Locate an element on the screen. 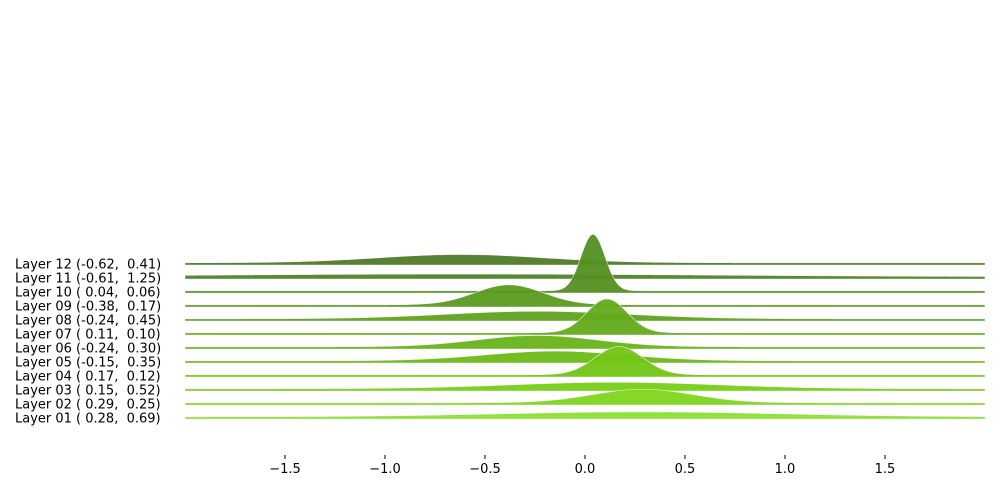 Image resolution: width=1000 pixels, height=500 pixels. layer-label-4: Layer 04 ( 0.17, 0.12) is located at coordinates (88, 377).